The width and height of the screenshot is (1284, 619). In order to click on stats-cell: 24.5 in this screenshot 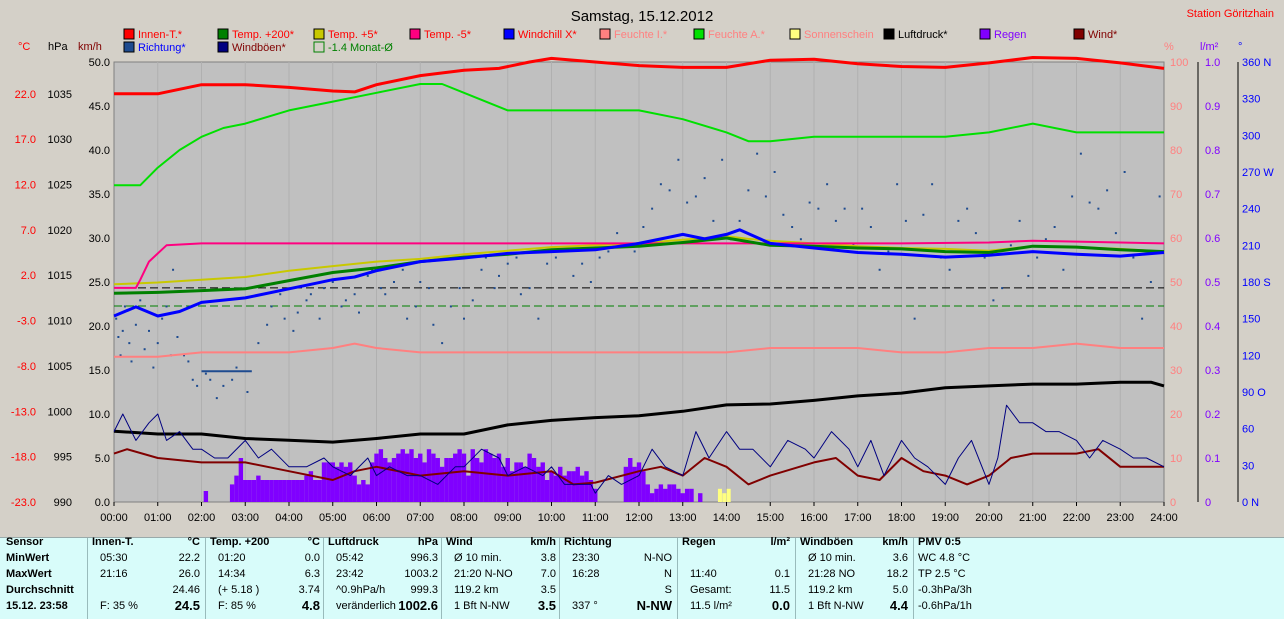, I will do `click(187, 605)`.